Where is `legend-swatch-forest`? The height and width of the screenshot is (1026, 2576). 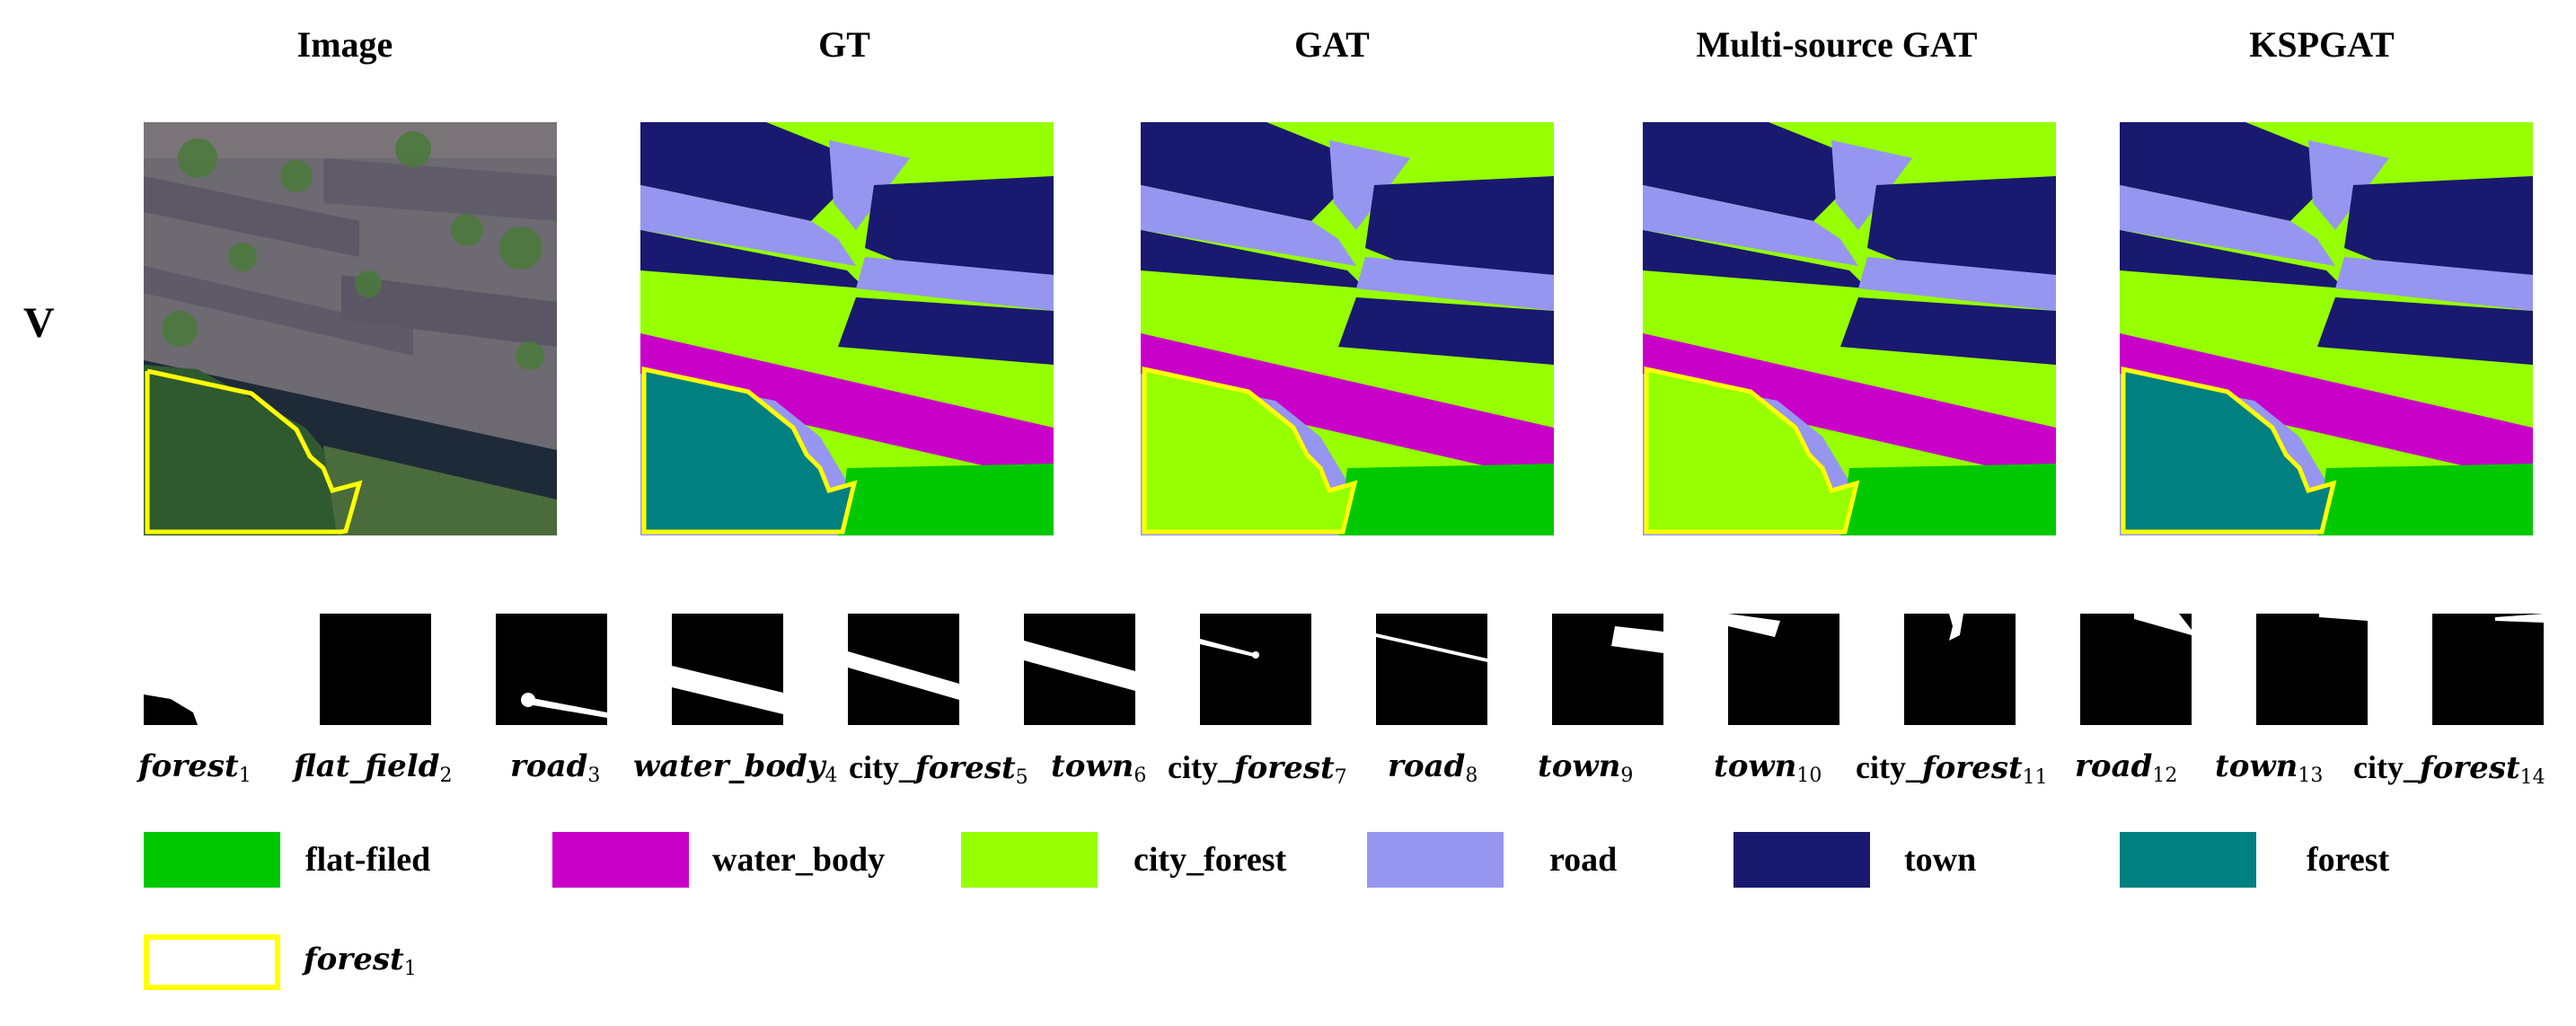 legend-swatch-forest is located at coordinates (2188, 860).